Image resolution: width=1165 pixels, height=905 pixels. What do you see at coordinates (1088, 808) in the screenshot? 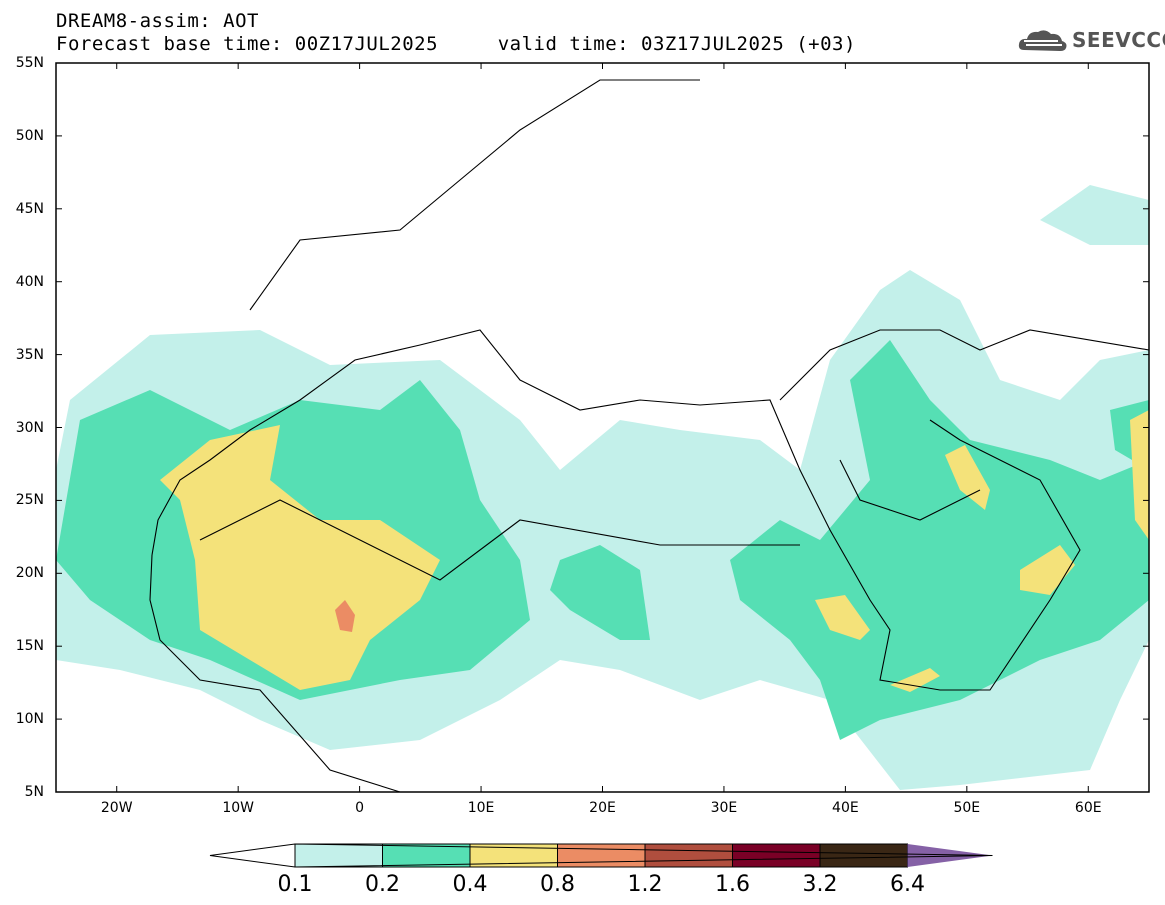
I see `lon-label: 60E` at bounding box center [1088, 808].